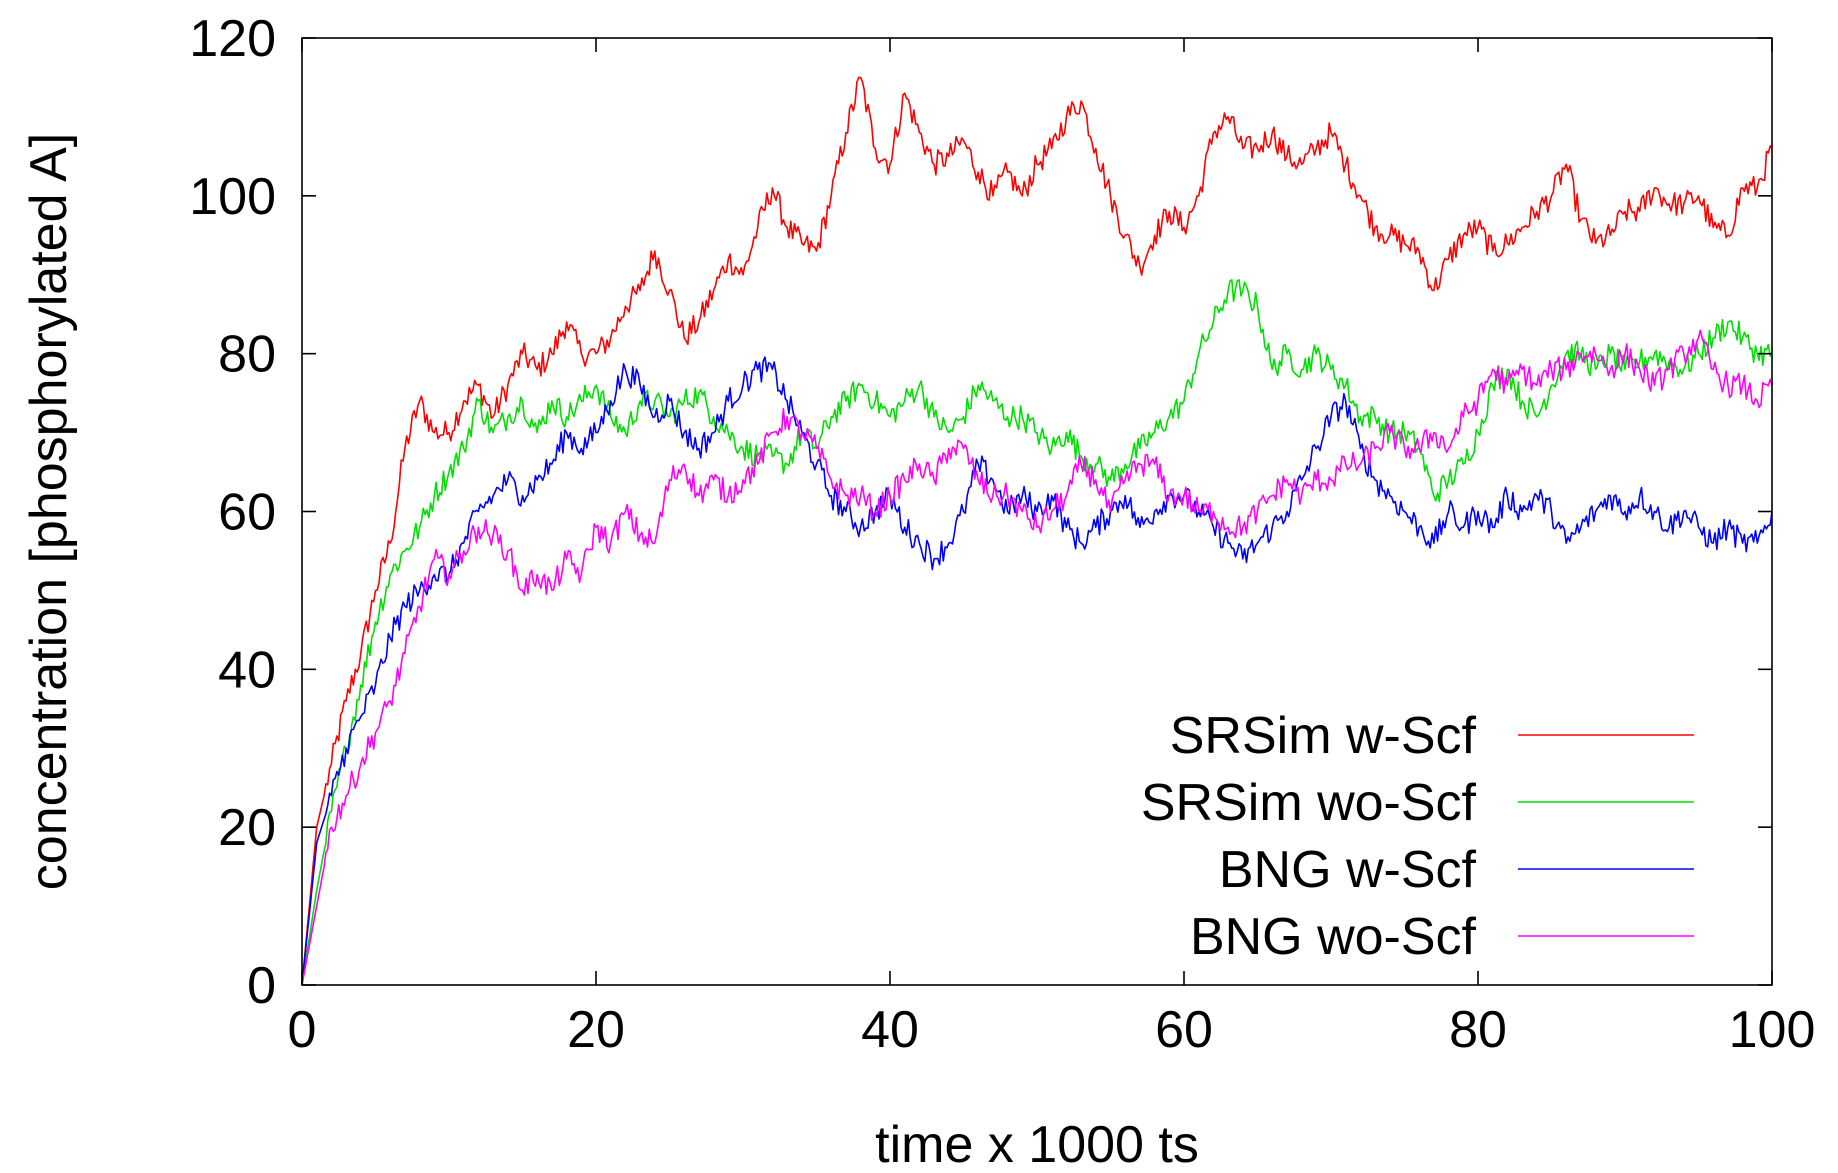 The image size is (1838, 1173). What do you see at coordinates (49, 511) in the screenshot?
I see `y-axis-title: concentration [phosphorylated A]` at bounding box center [49, 511].